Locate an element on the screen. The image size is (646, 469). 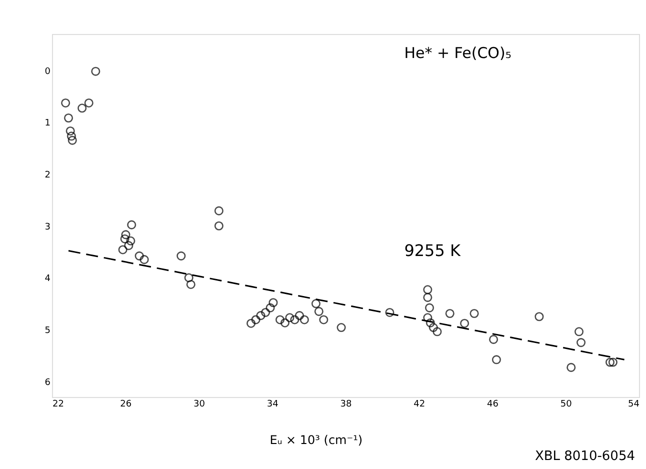
x-tick-label: 34 is located at coordinates (272, 405).